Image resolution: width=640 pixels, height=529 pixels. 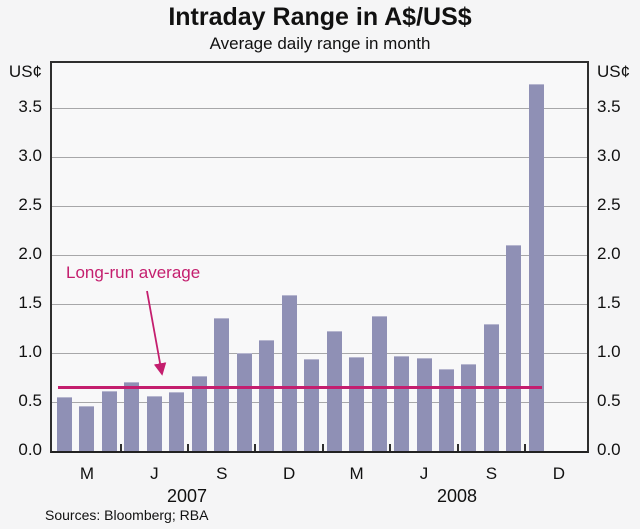 I want to click on y-tick-label-right-0.5: 0.5, so click(x=609, y=400).